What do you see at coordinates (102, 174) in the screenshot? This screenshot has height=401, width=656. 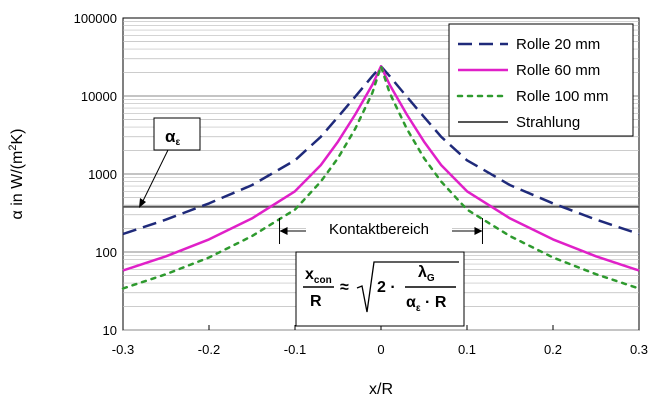 I see `y-tick-label: 1000` at bounding box center [102, 174].